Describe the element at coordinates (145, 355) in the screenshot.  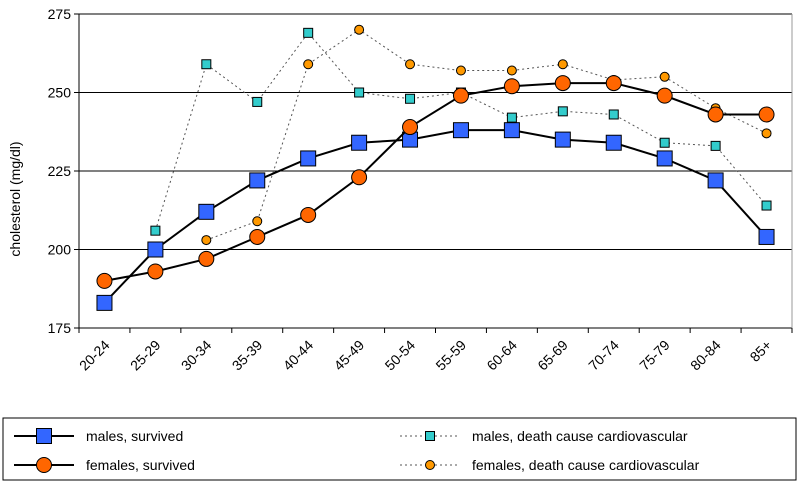
I see `x-tick-label: 25-29` at that location.